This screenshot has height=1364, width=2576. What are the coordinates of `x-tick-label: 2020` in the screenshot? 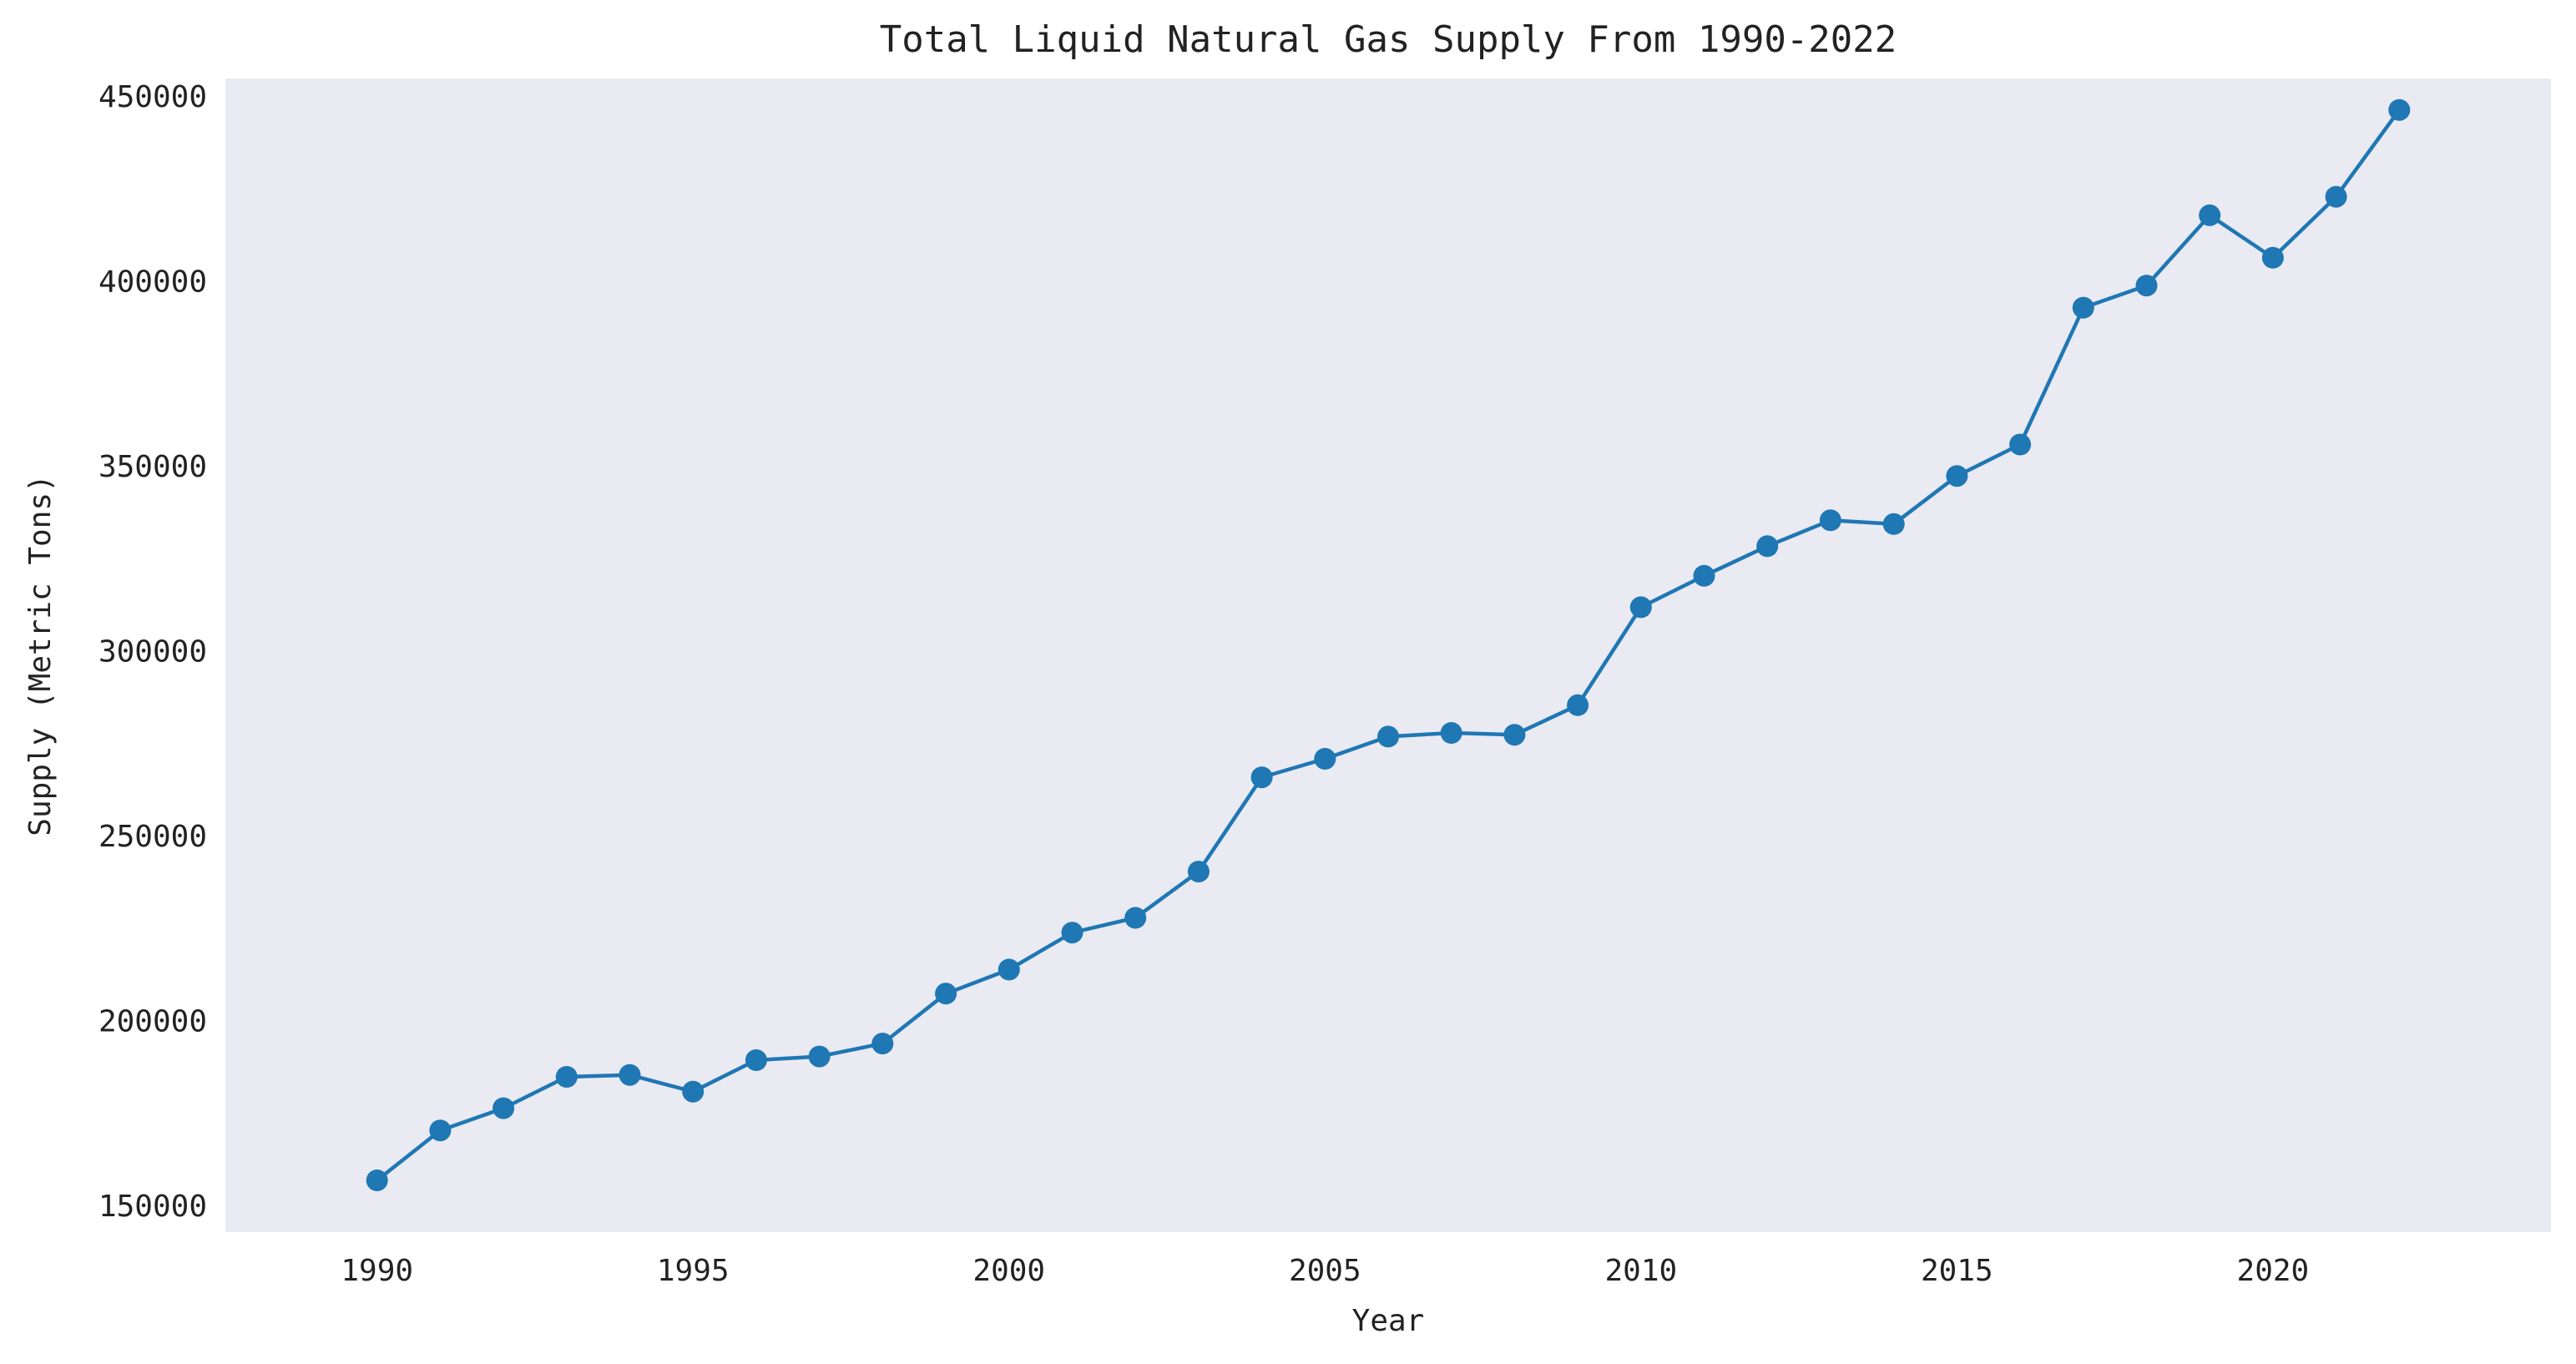 It's located at (2273, 1271).